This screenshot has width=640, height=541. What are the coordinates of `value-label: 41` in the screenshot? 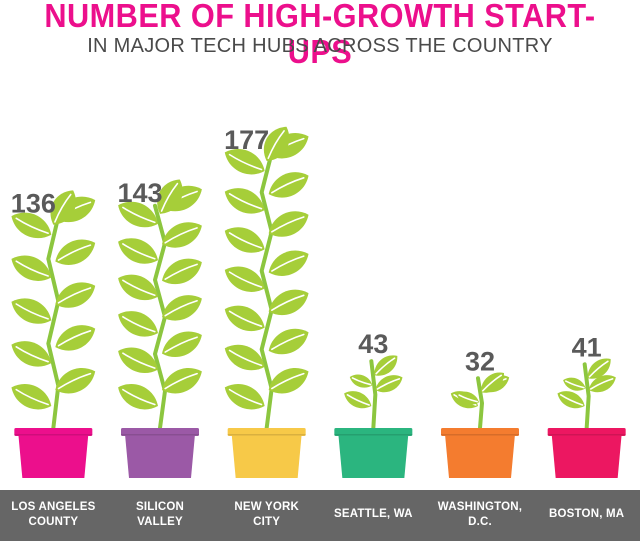 It's located at (587, 347).